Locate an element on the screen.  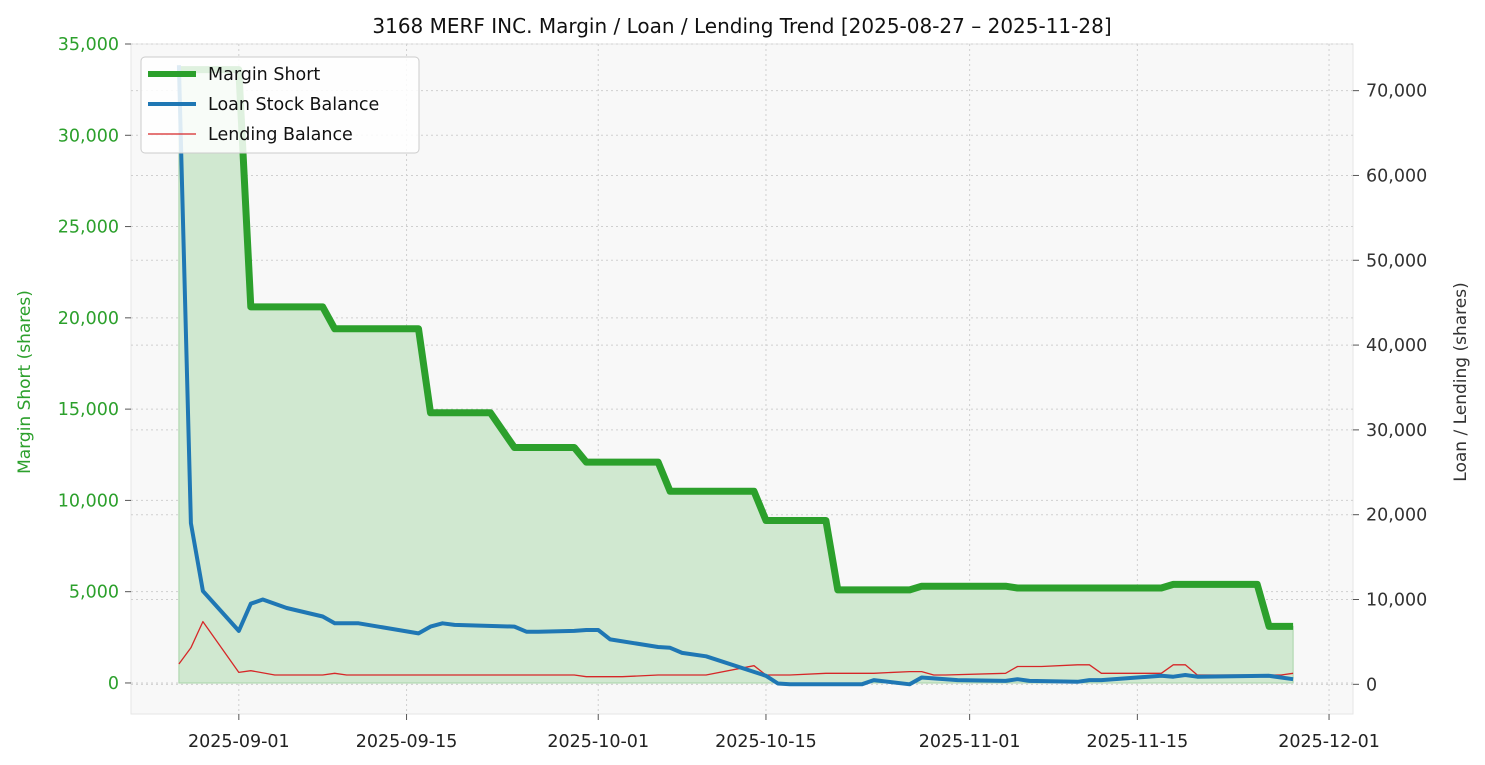
legend-label-loan-stock-balance: Loan Stock Balance is located at coordinates (293, 105).